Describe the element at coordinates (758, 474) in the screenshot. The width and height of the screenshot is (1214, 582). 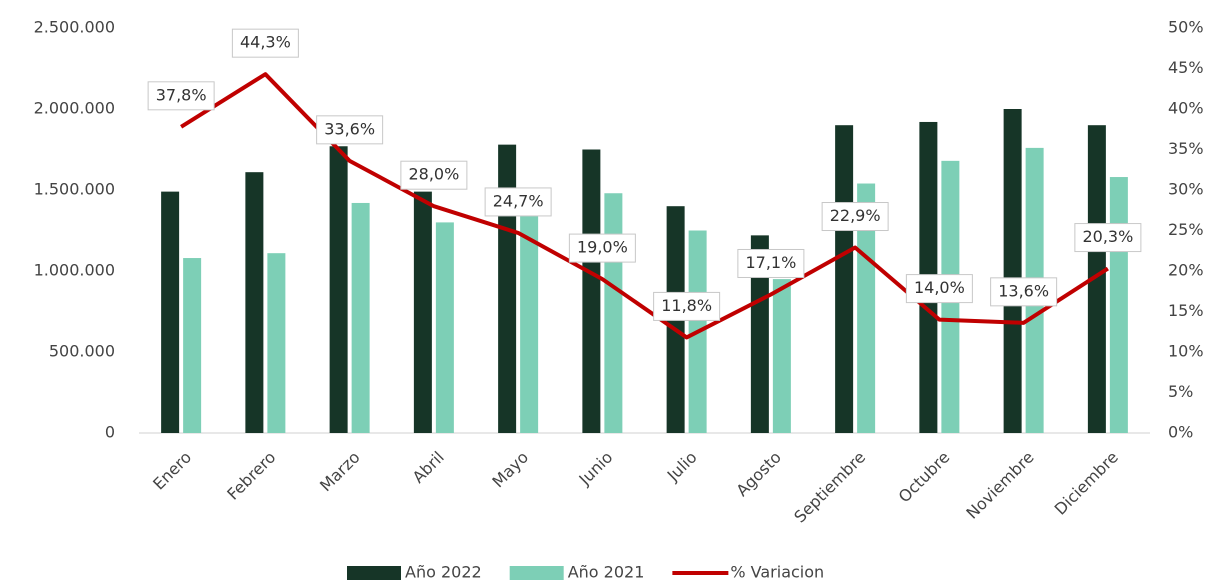
I see `x-tick-label: Agosto` at that location.